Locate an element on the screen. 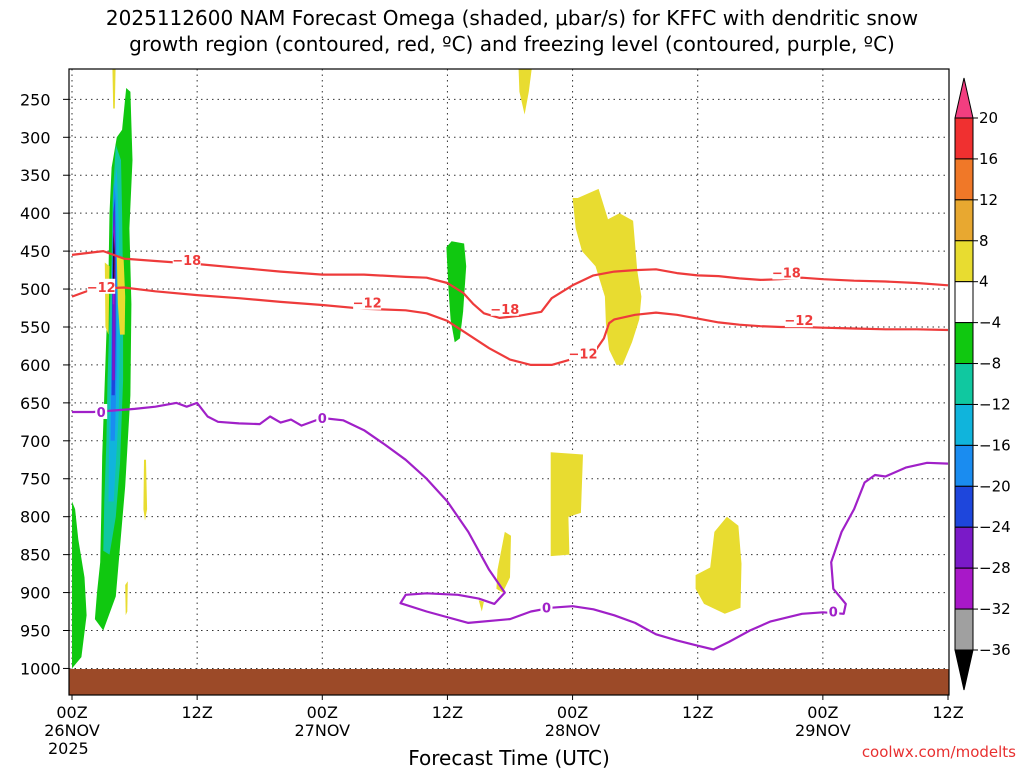 The image size is (1024, 768). contour-label-bg--12-3 is located at coordinates (798, 320).